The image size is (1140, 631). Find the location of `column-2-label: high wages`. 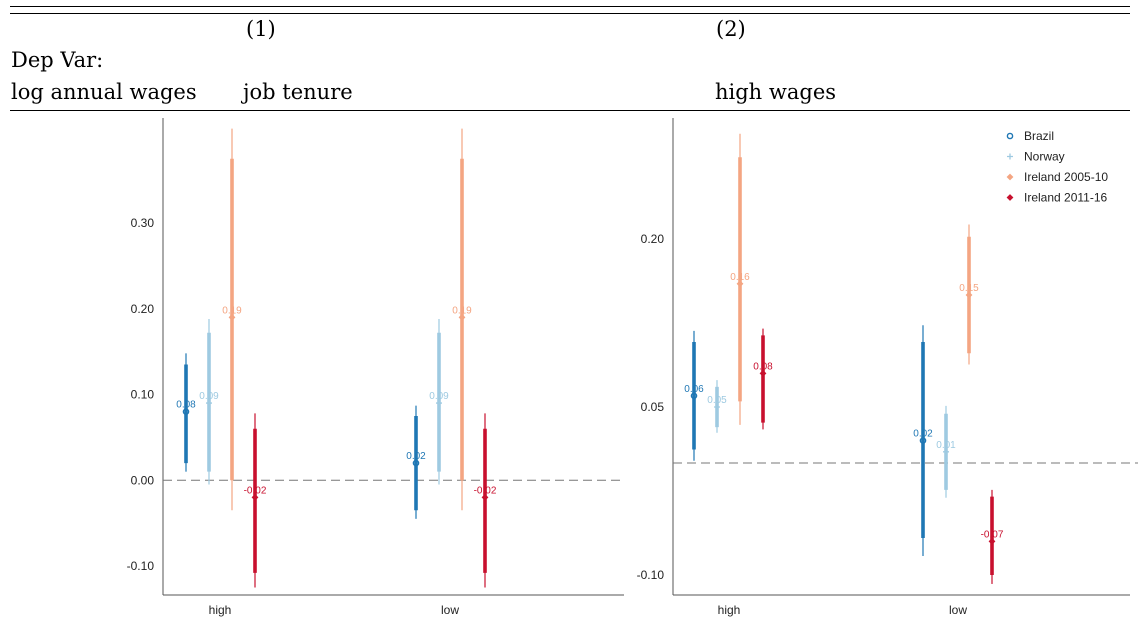

column-2-label: high wages is located at coordinates (776, 92).